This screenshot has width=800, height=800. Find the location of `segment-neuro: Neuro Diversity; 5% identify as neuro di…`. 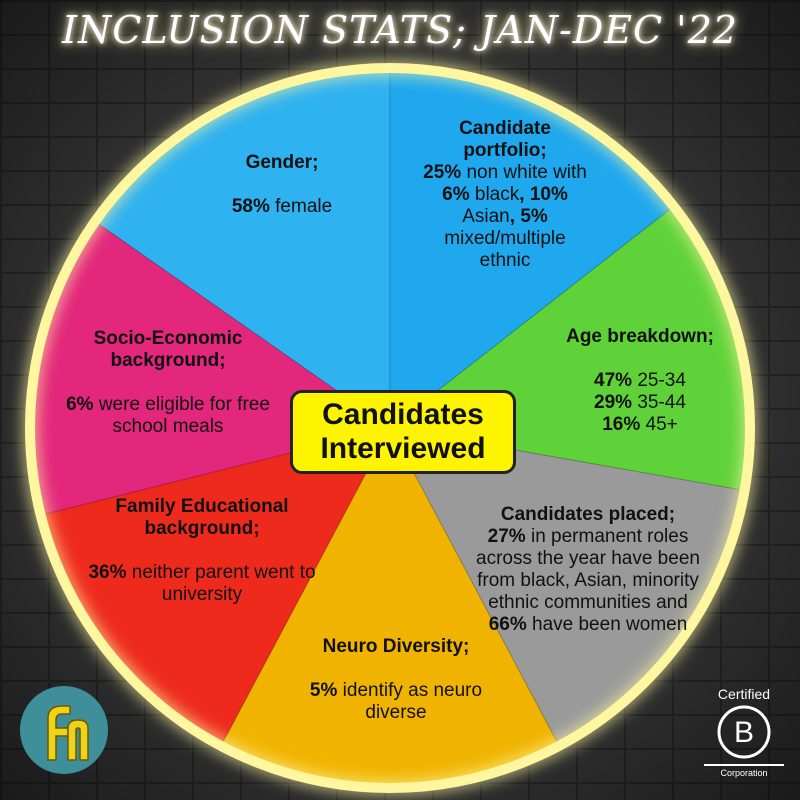

segment-neuro: Neuro Diversity; 5% identify as neuro di… is located at coordinates (396, 680).